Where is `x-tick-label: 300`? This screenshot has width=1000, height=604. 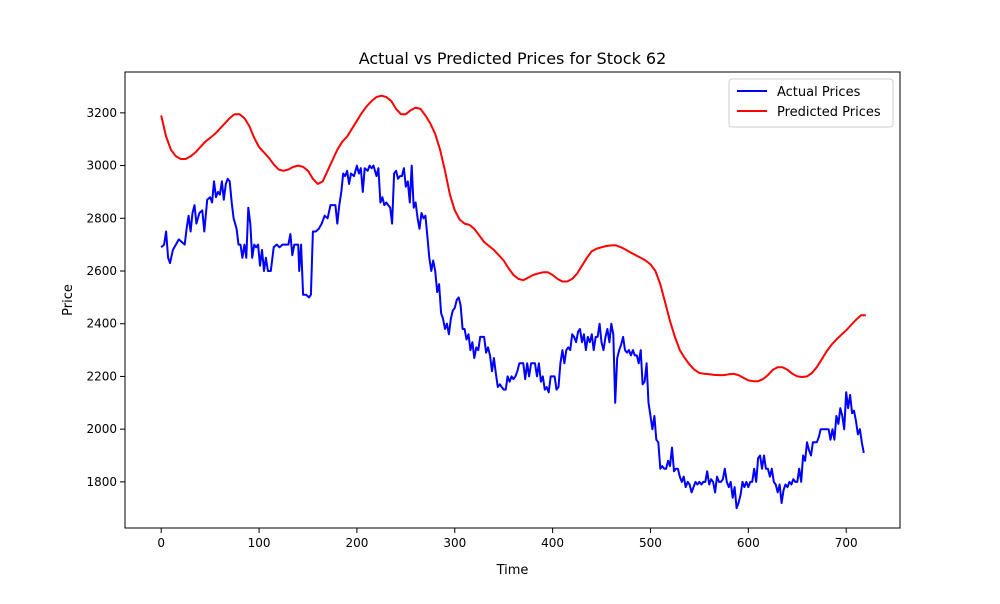
x-tick-label: 300 is located at coordinates (454, 543).